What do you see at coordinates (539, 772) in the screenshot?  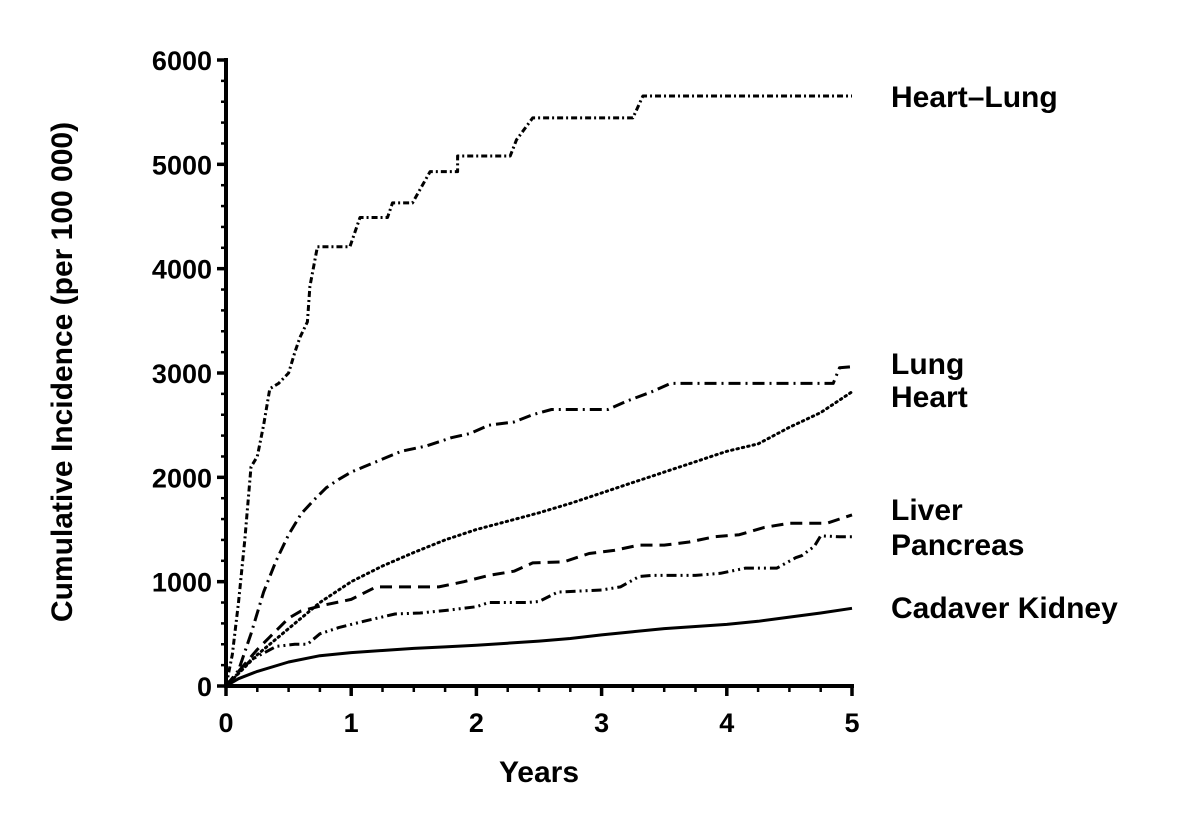 I see `x-axis-title: Years` at bounding box center [539, 772].